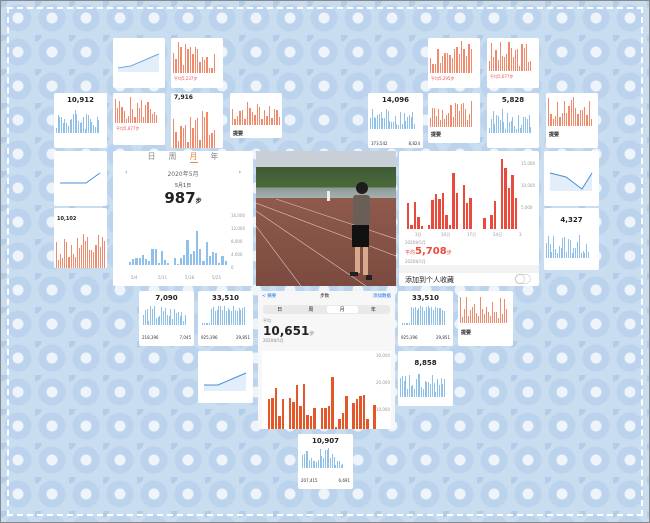 The width and height of the screenshot is (650, 523). Describe the element at coordinates (138, 62) in the screenshot. I see `trend-line` at that location.